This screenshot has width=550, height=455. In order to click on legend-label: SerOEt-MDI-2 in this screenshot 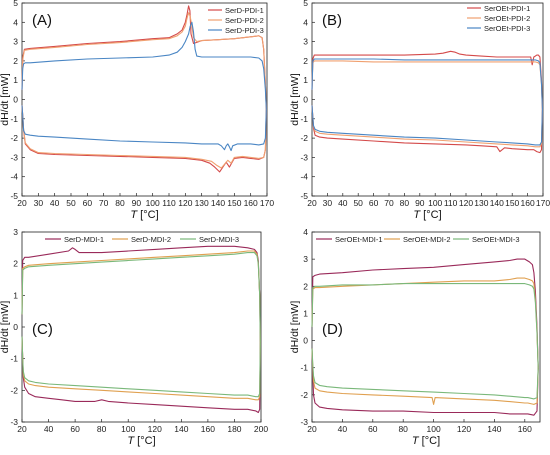, I will do `click(427, 239)`.